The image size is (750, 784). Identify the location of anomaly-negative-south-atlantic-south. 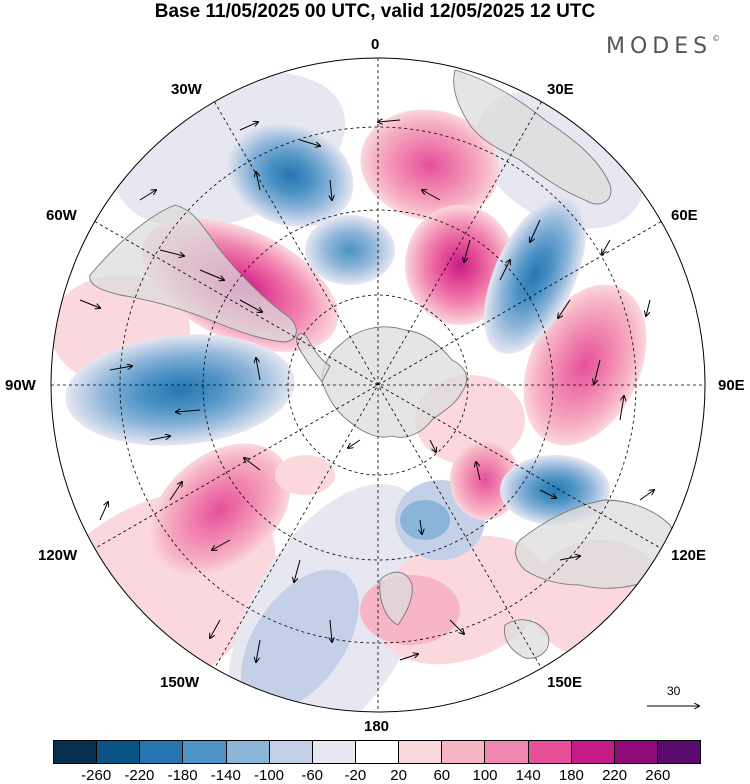
(350, 250).